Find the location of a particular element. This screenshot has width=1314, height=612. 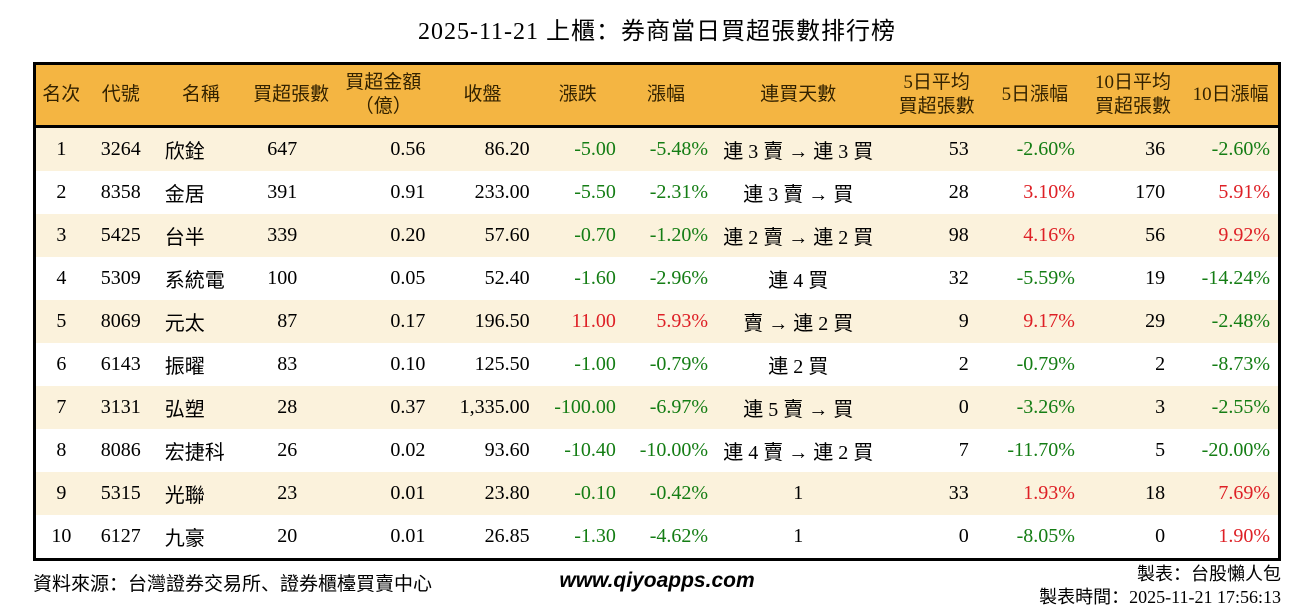

cell-avg10-net-buy: 170 is located at coordinates (1150, 192).